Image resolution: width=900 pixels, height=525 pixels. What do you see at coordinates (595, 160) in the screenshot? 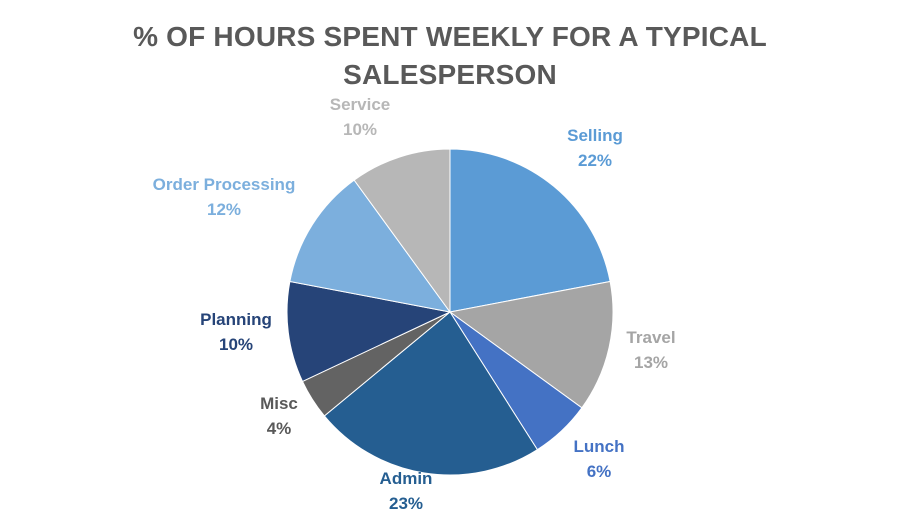
I see `slice-value-selling: 22%` at bounding box center [595, 160].